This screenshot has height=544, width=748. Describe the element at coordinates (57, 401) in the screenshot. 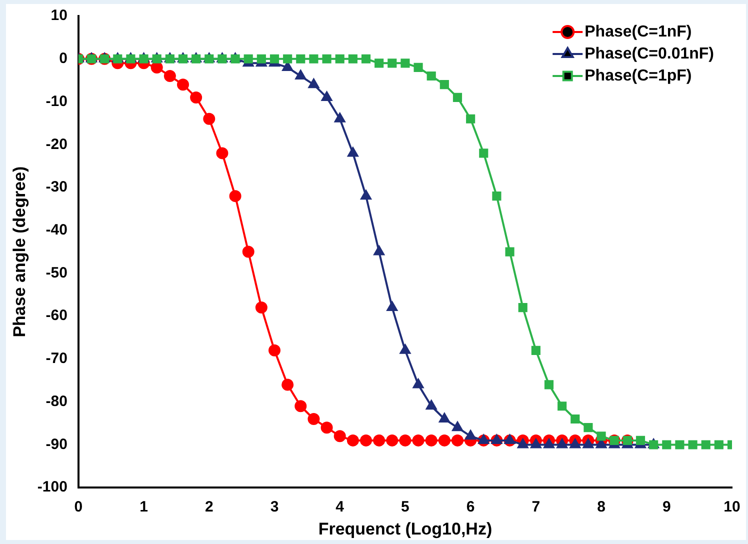

I see `y-tick-label: -80` at that location.